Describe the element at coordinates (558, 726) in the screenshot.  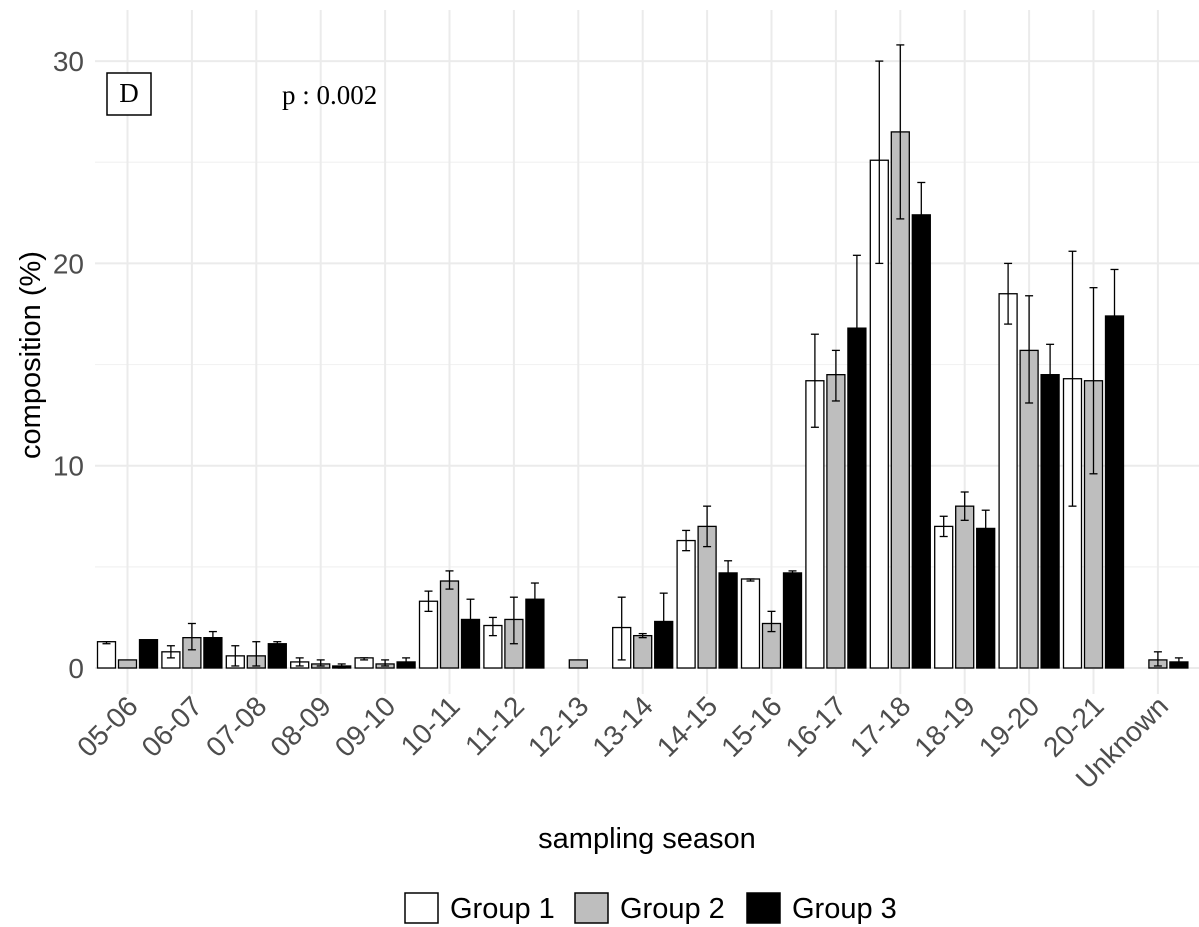
I see `x-tick-label: 12-13` at that location.